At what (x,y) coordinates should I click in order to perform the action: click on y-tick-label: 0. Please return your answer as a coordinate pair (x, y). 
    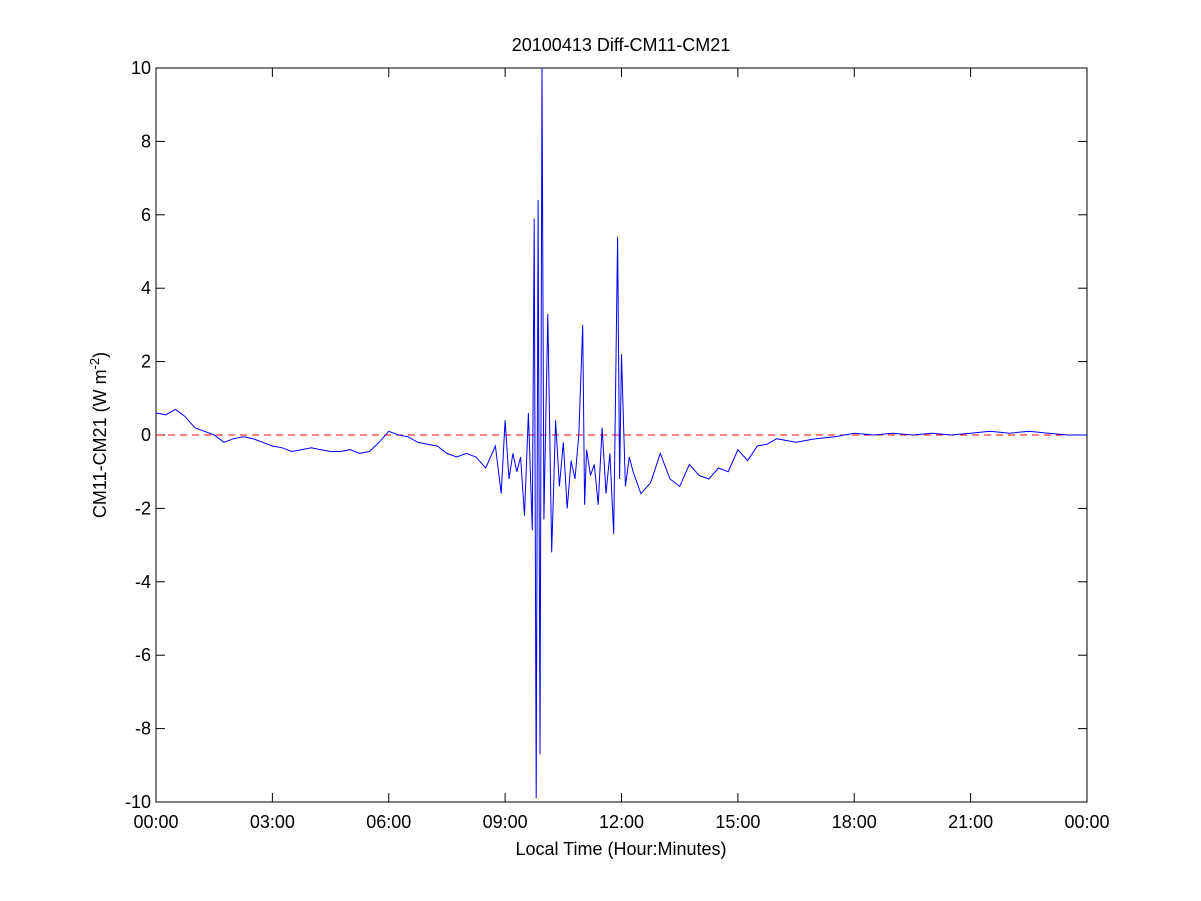
    Looking at the image, I should click on (146, 435).